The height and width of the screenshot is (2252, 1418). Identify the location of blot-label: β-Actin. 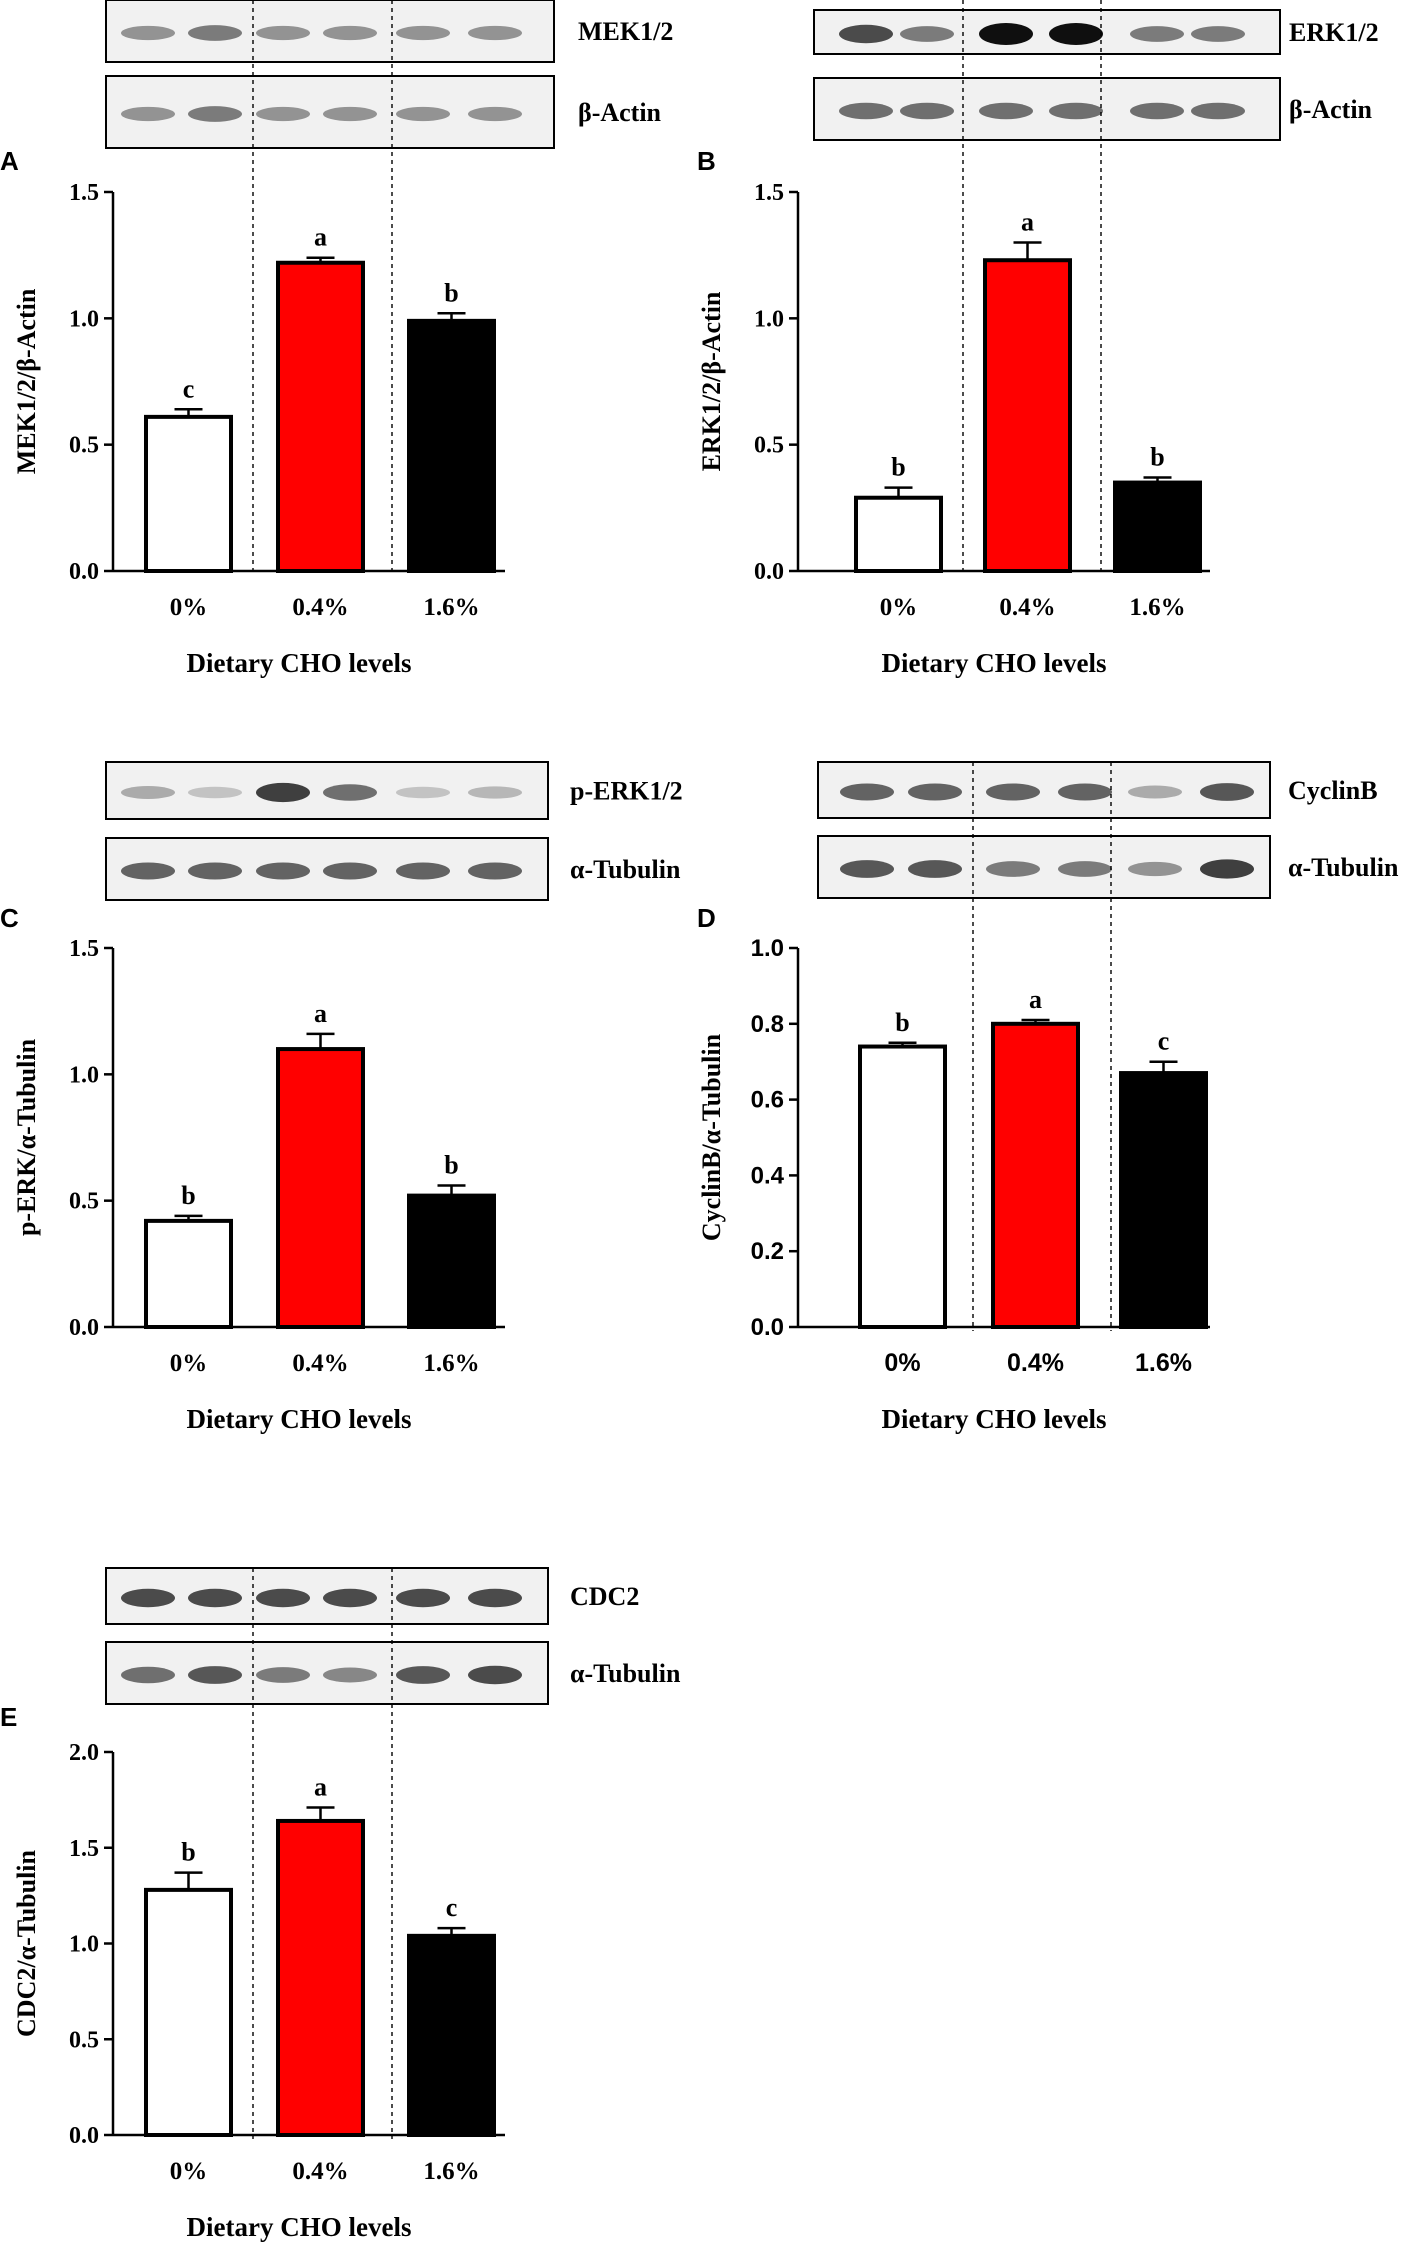
(620, 112).